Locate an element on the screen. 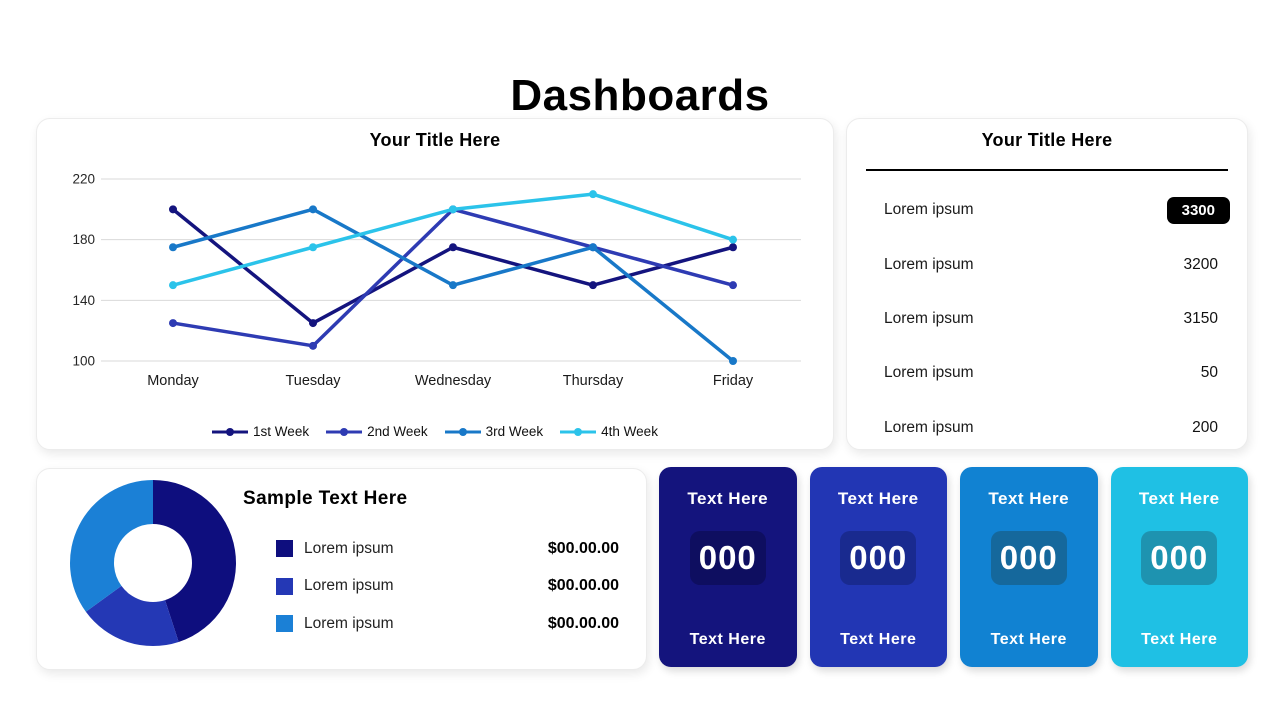 The image size is (1280, 720). stats-row: Lorem ipsum 3150 is located at coordinates (1051, 319).